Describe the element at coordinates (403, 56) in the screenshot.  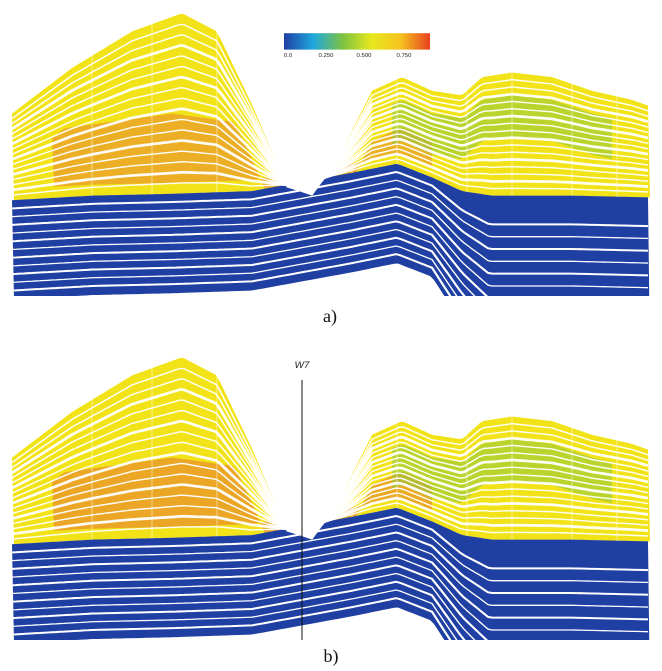
I see `colorbar-tick-label: 0.750` at that location.